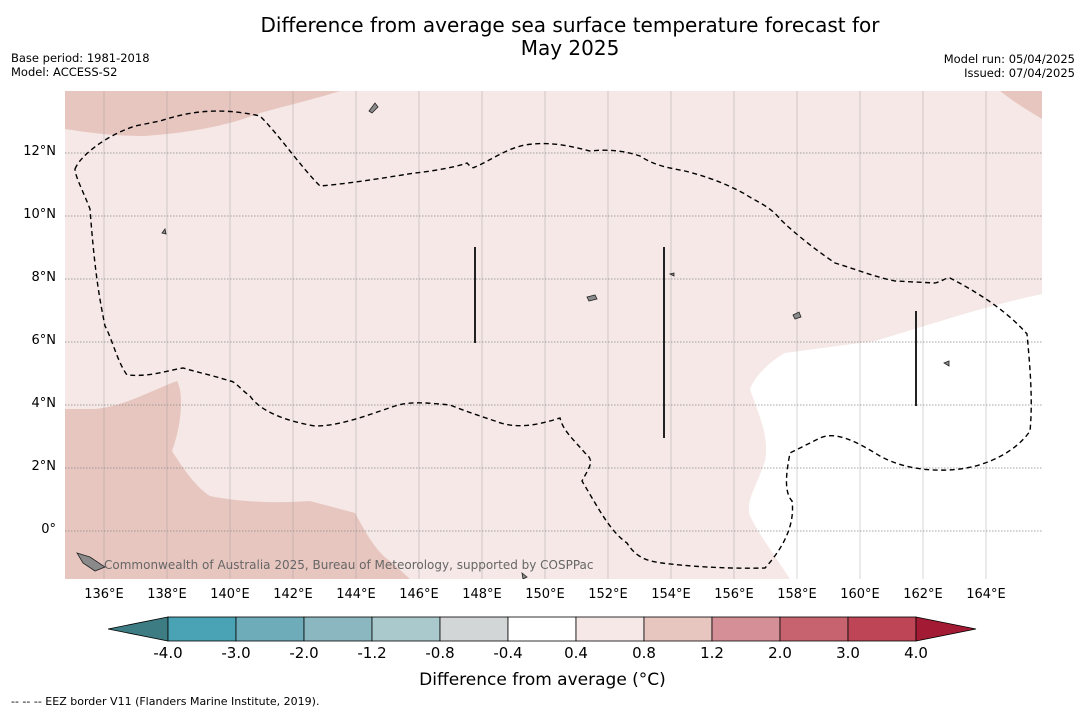 The height and width of the screenshot is (713, 1085). Describe the element at coordinates (44, 466) in the screenshot. I see `latitude-label: 2°N` at that location.